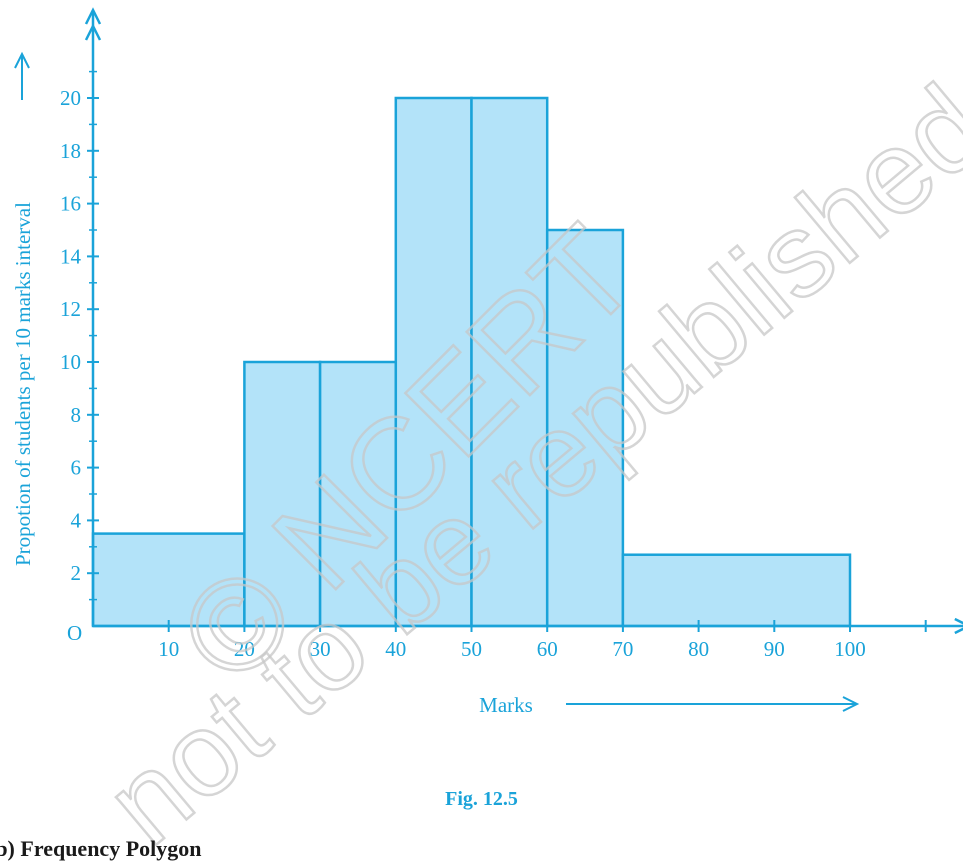  Describe the element at coordinates (547, 649) in the screenshot. I see `x-tick-label: 60` at that location.